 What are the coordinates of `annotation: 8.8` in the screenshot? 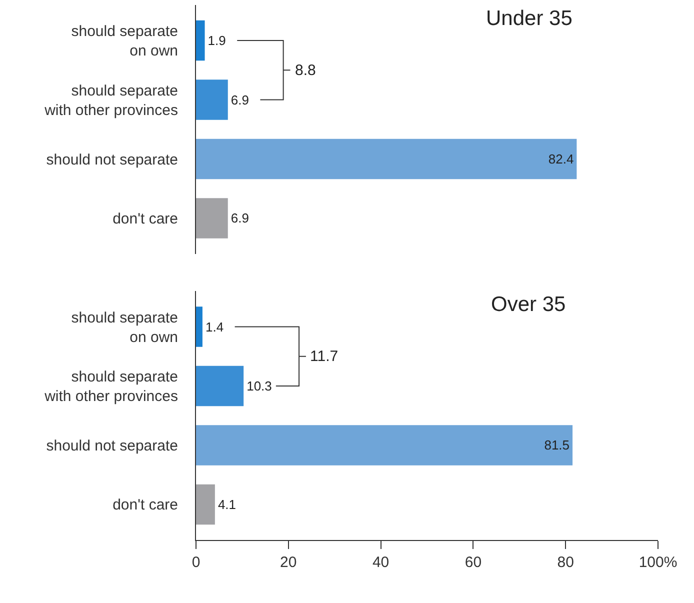 It's located at (305, 70).